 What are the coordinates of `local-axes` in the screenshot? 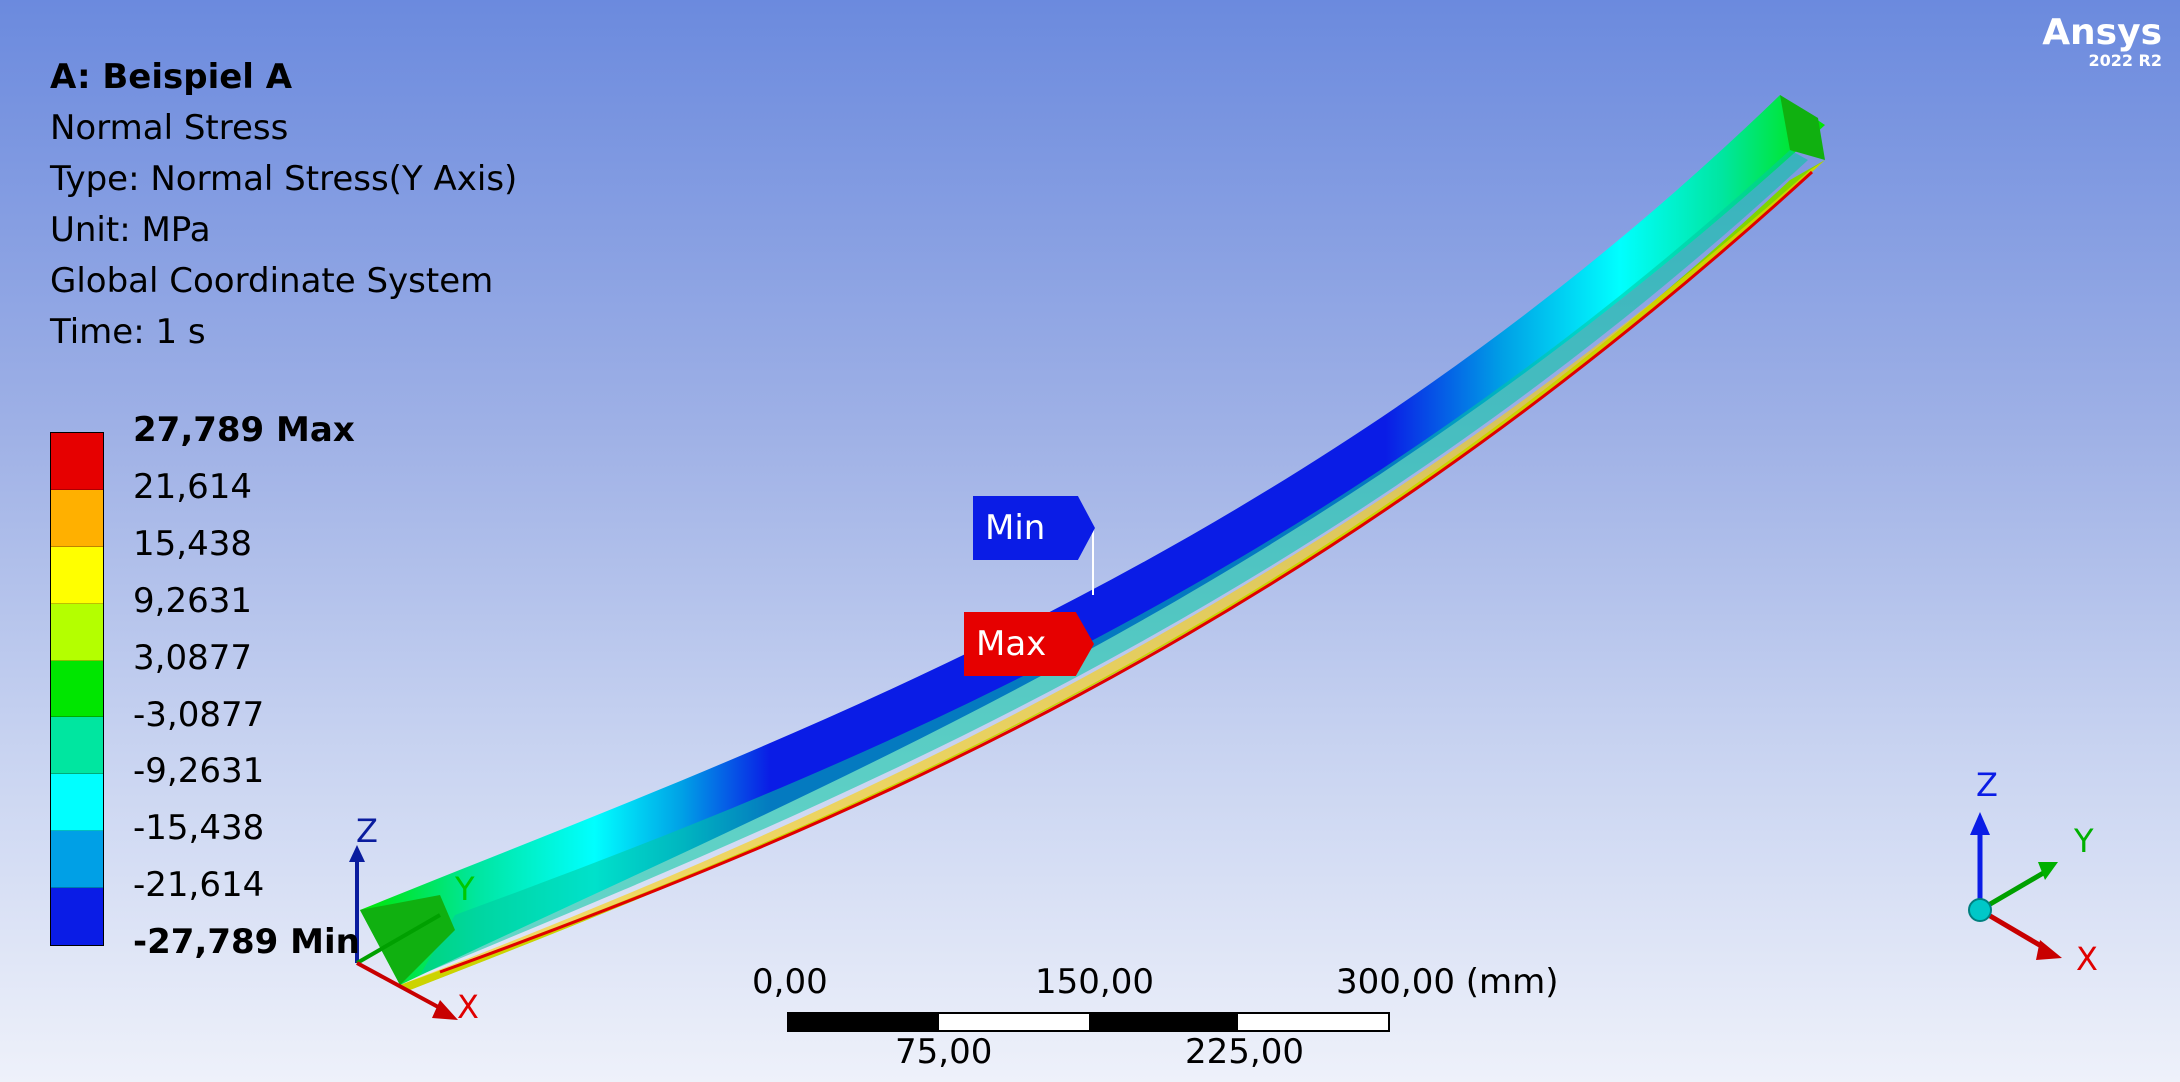 It's located at (403, 932).